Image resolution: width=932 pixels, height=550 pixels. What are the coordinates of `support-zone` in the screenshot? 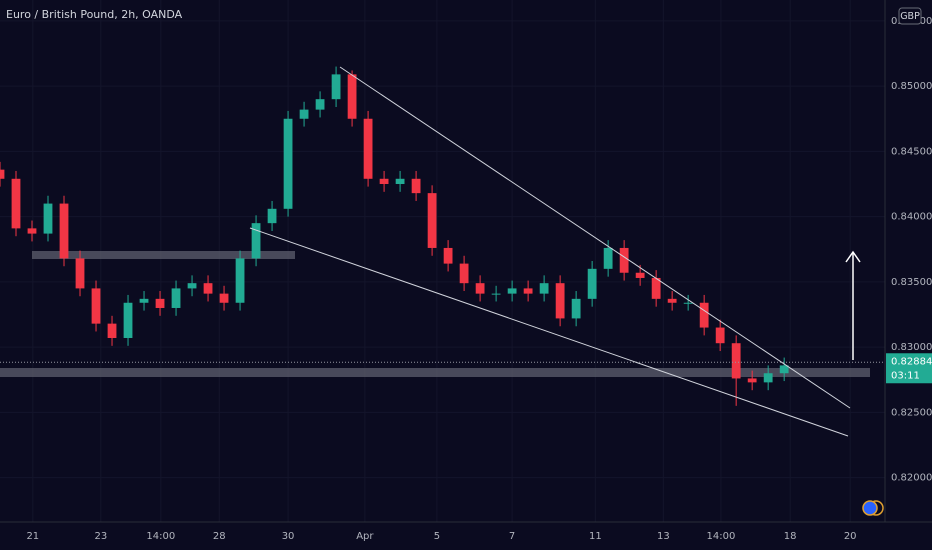 It's located at (435, 372).